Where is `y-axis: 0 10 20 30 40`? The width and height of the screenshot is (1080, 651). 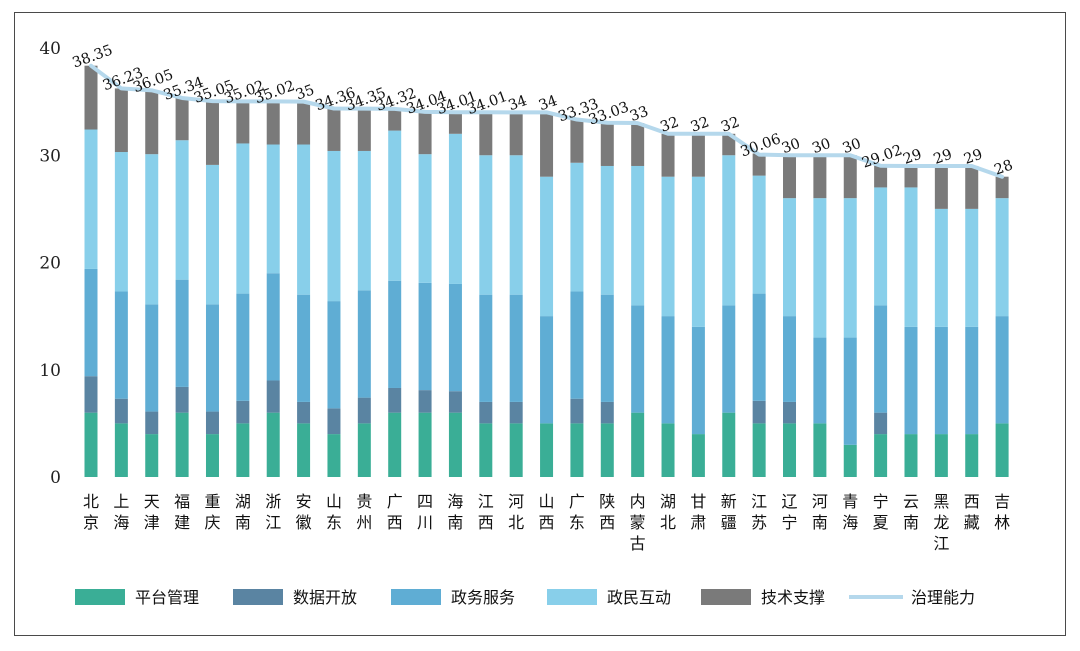
y-axis: 0 10 20 30 40 is located at coordinates (50, 263).